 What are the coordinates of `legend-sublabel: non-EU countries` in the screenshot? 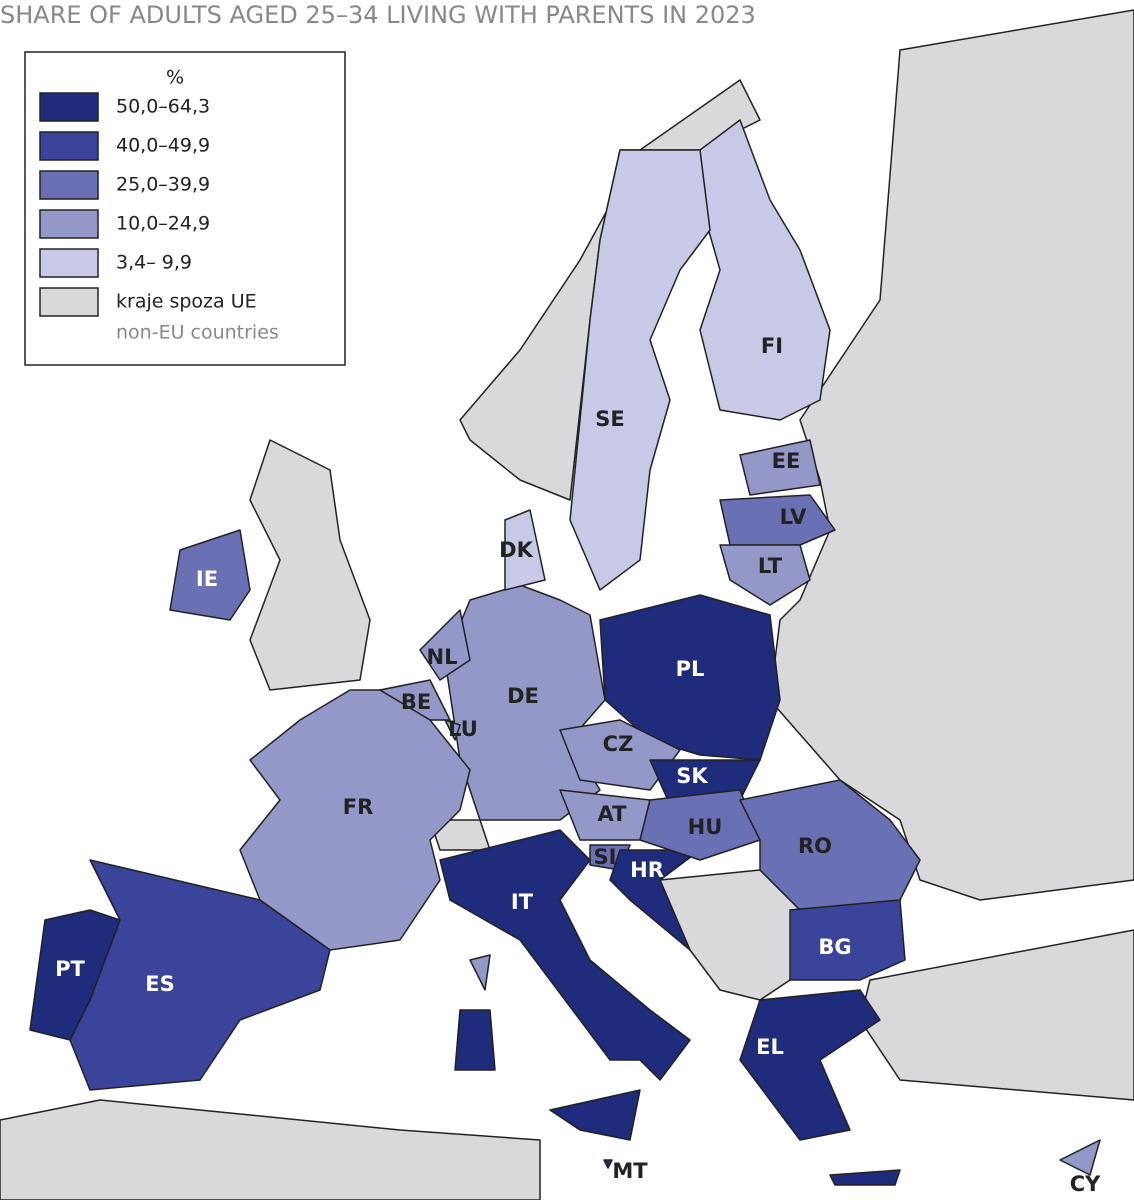 It's located at (197, 333).